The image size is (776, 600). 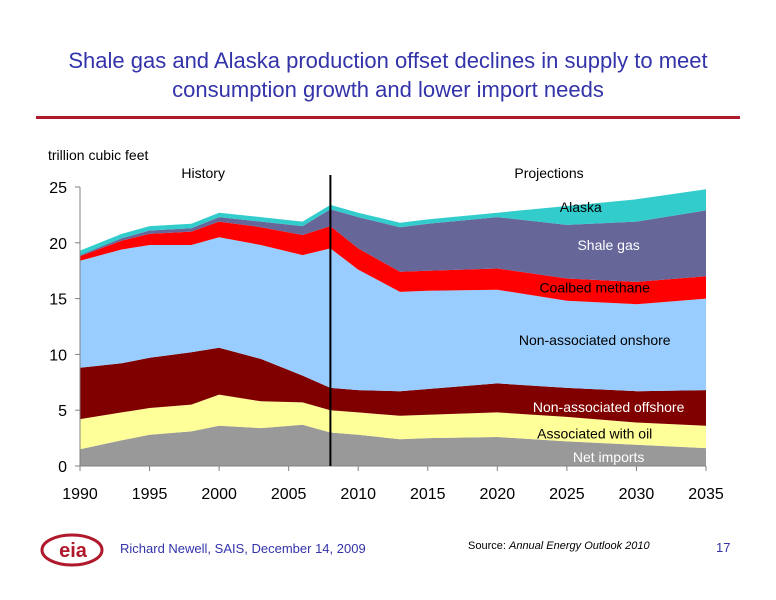 I want to click on x-tick-label: 2000, so click(x=219, y=494).